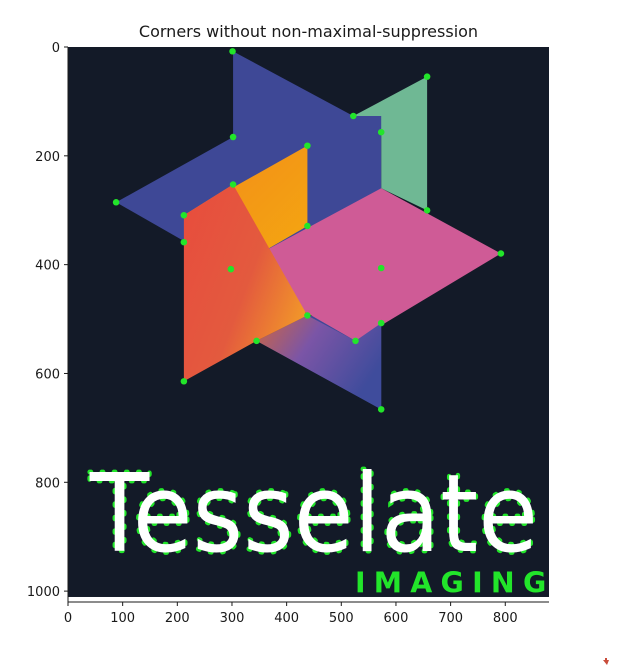 Image resolution: width=627 pixels, height=669 pixels. Describe the element at coordinates (505, 618) in the screenshot. I see `x-tick-label: 800` at that location.